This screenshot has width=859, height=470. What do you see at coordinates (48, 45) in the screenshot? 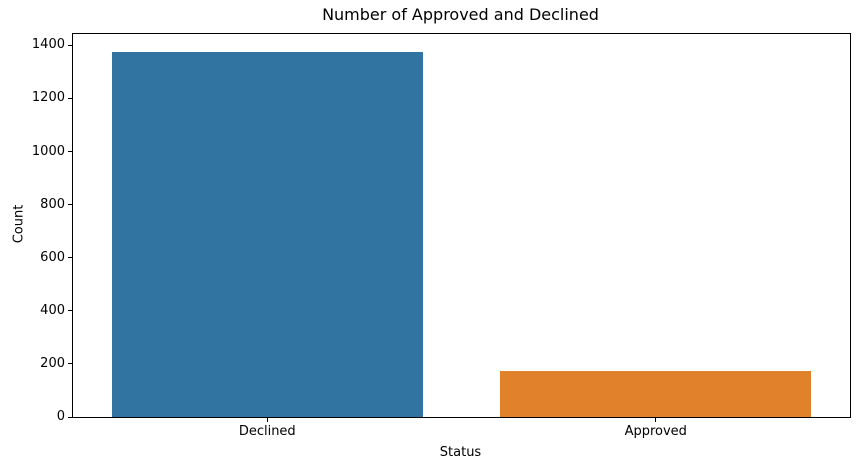
I see `y-tick-label: 1400` at bounding box center [48, 45].